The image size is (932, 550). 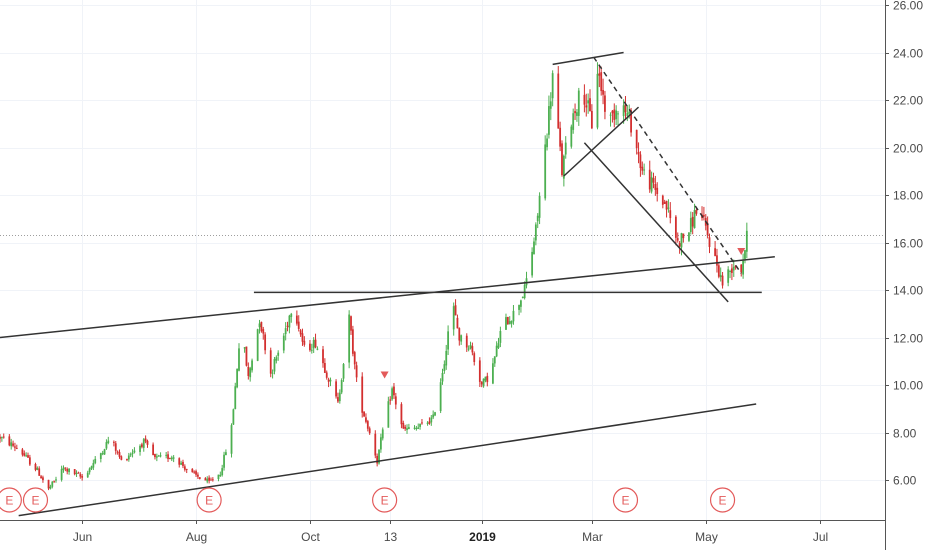 I want to click on earnings-circle-icon, so click(x=385, y=500).